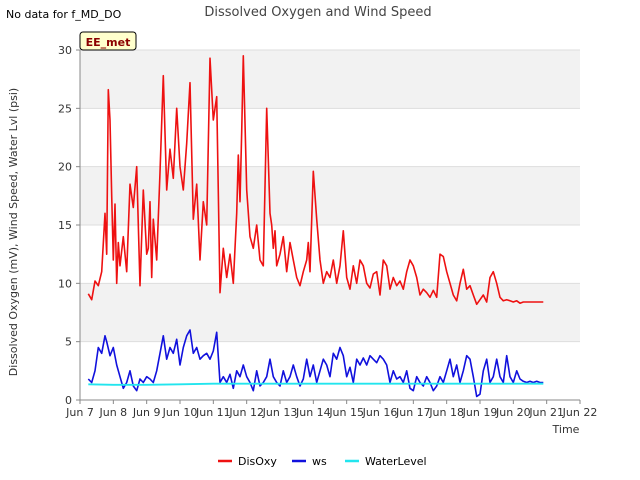 This screenshot has height=480, width=640. I want to click on y-tick-label: 20, so click(65, 167).